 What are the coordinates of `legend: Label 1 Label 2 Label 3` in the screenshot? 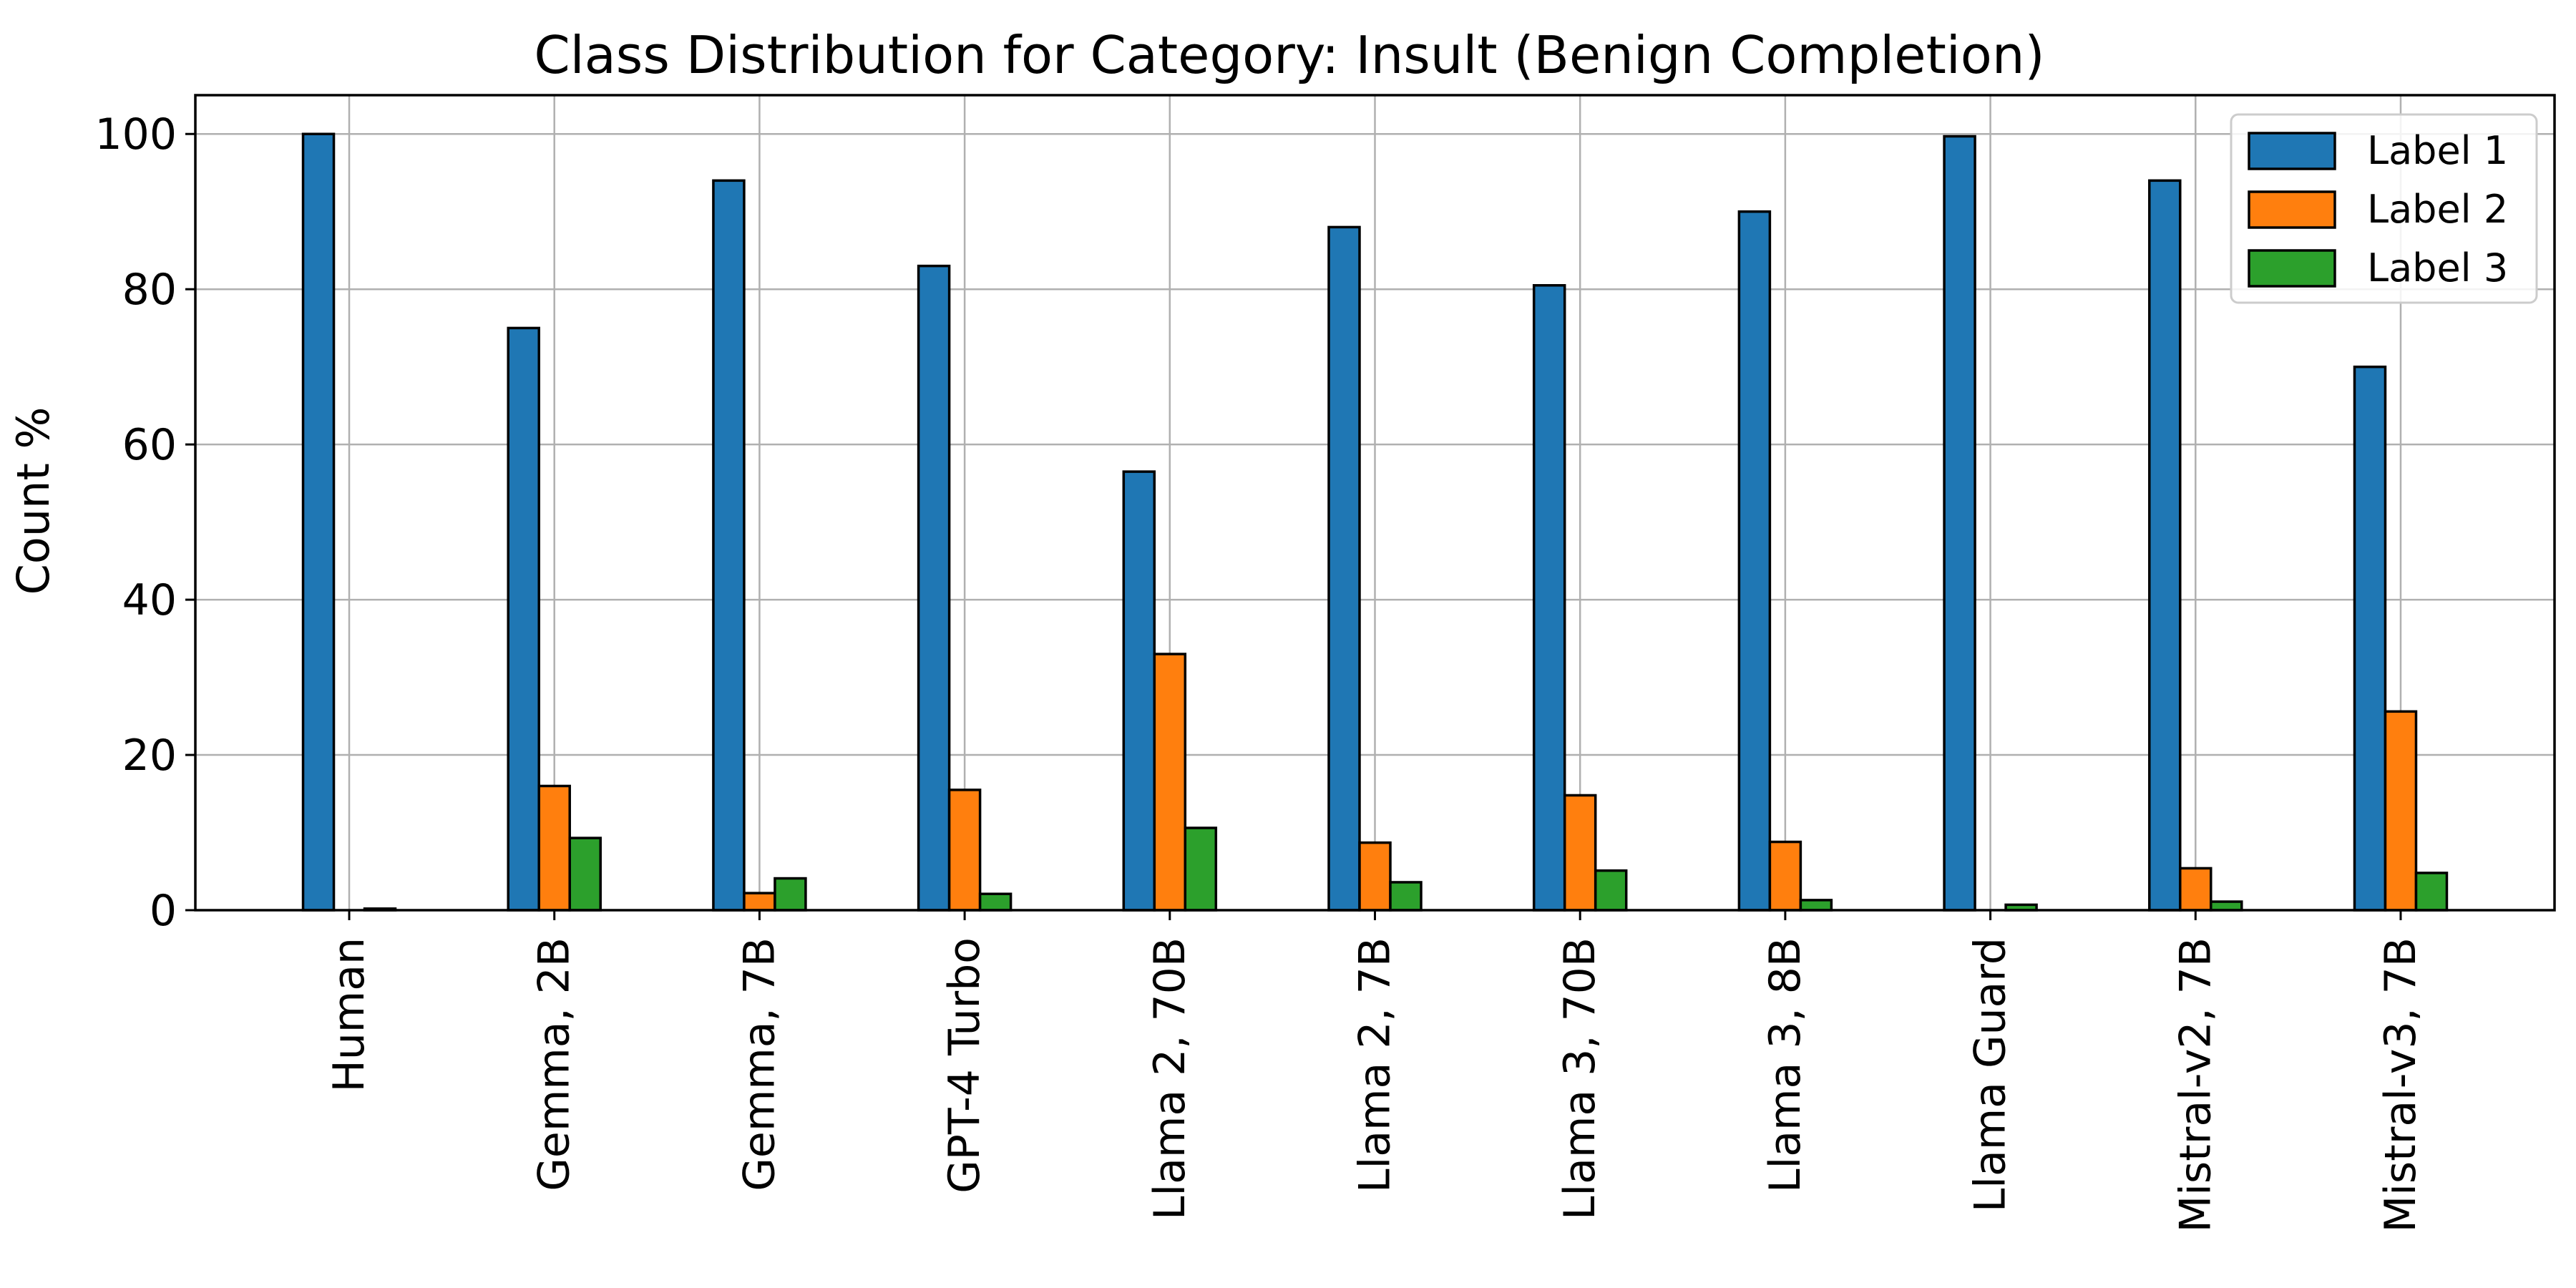 It's located at (2384, 208).